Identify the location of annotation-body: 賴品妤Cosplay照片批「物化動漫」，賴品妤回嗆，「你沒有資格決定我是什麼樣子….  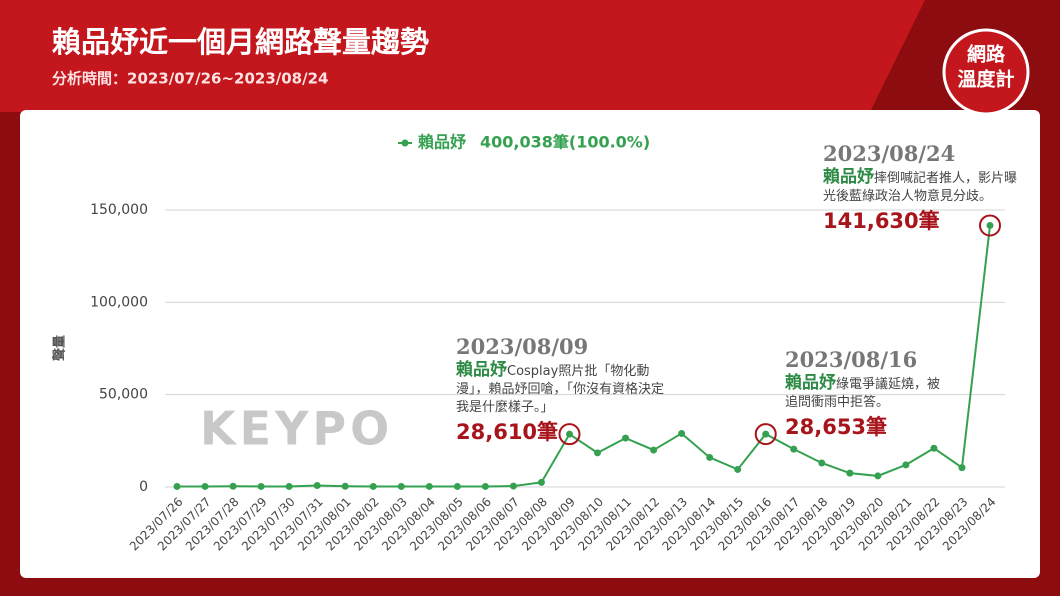
(561, 389).